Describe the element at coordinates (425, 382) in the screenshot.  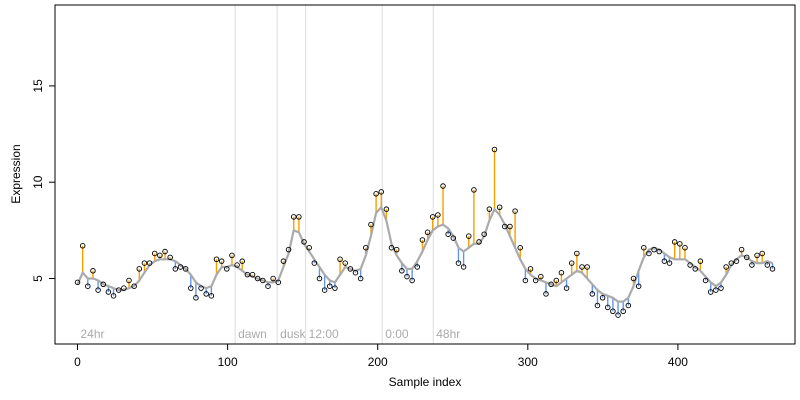
I see `x-axis-label: Sample index` at that location.